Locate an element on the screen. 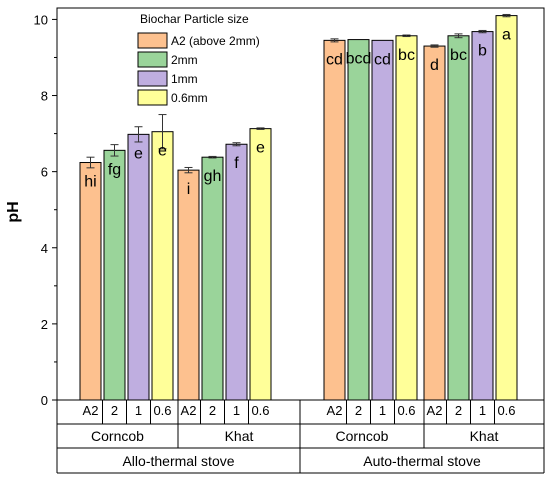  y-tick-label: 2 is located at coordinates (44, 324).